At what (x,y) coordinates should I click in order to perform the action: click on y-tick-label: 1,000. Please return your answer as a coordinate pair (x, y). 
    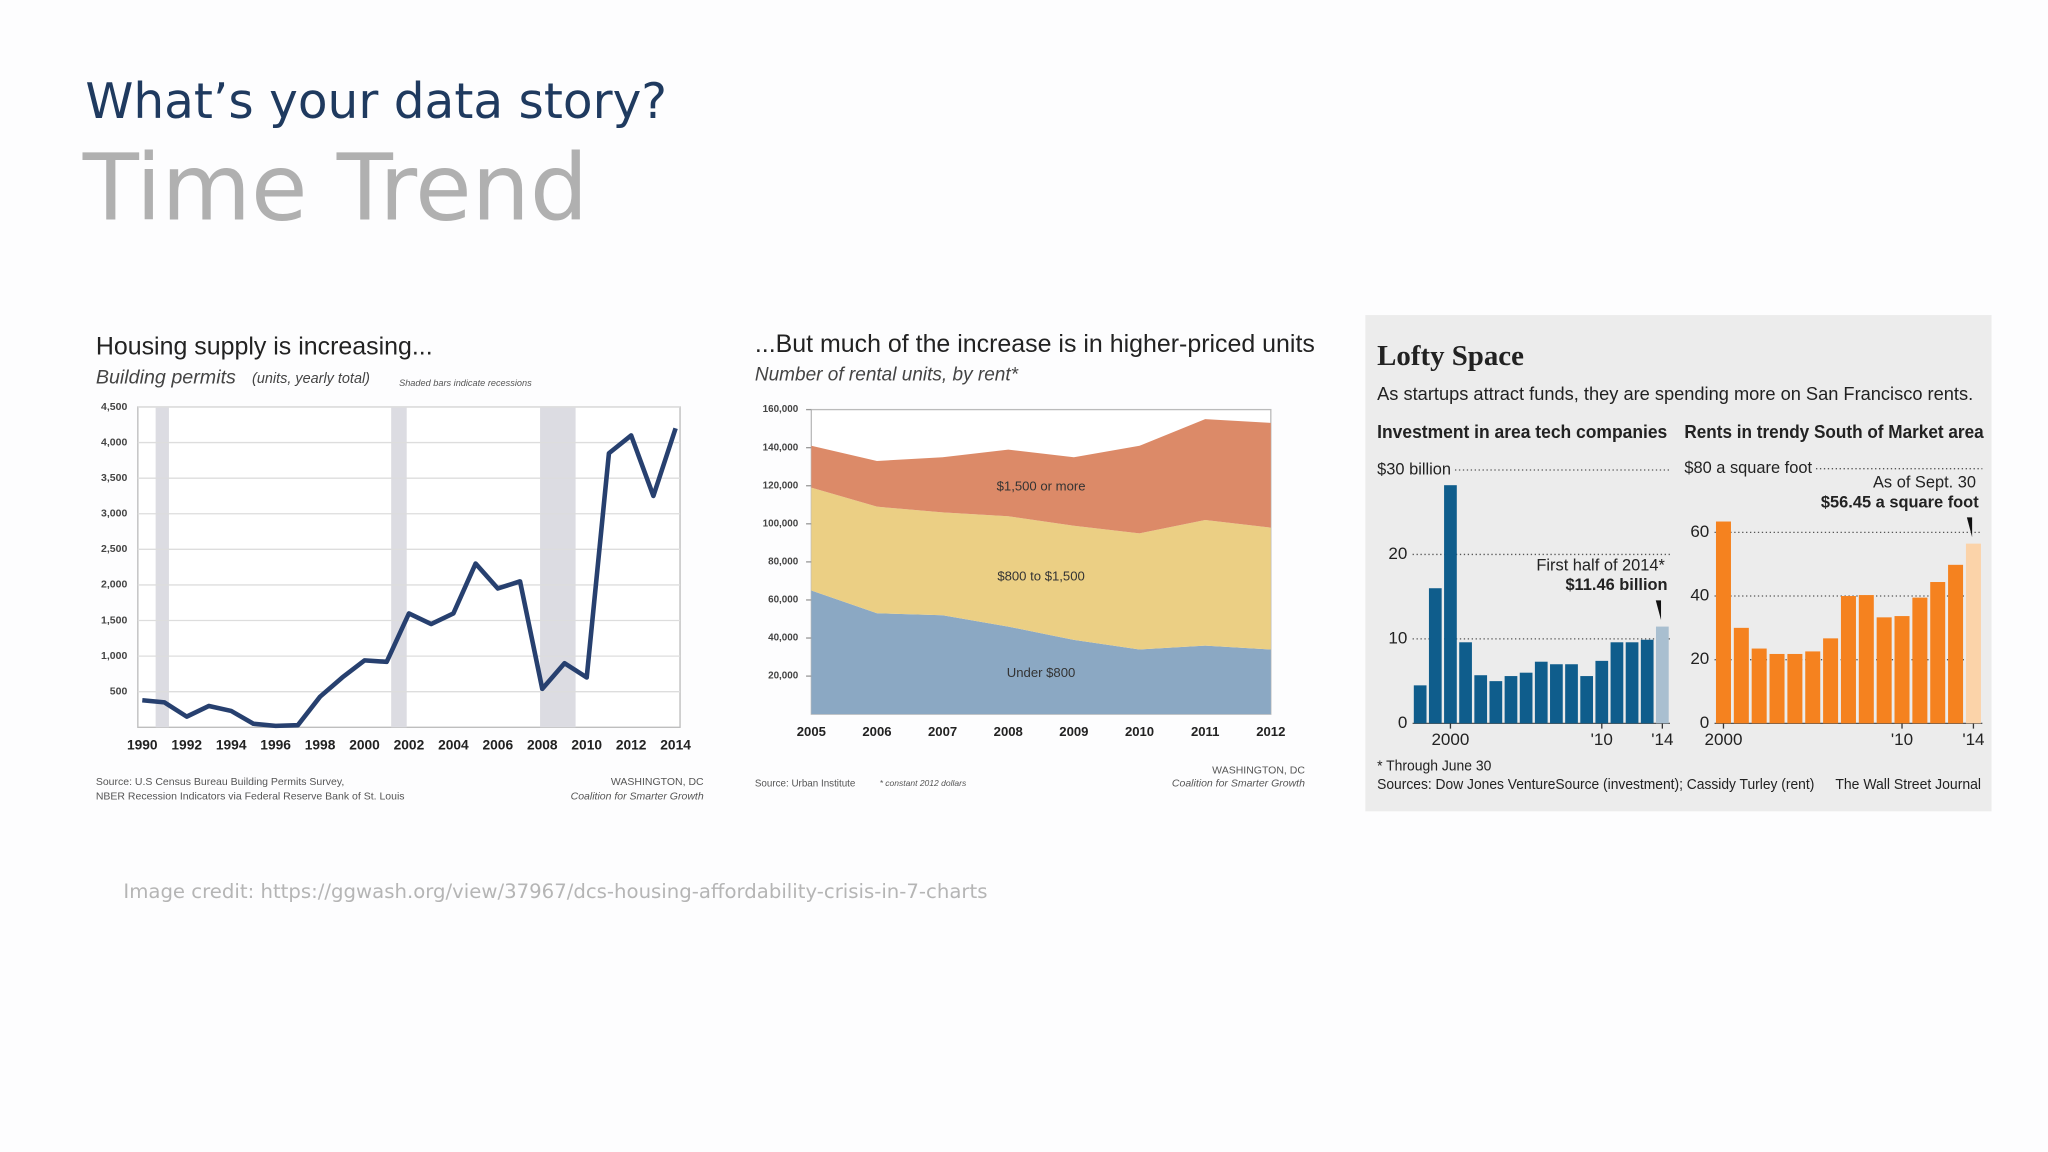
    Looking at the image, I should click on (114, 656).